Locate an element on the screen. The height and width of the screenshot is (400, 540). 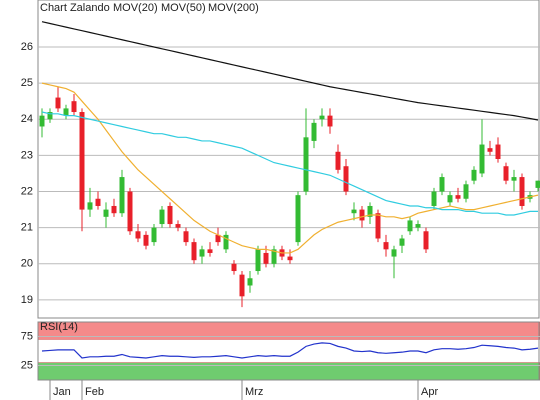
y-tick-label: 24 is located at coordinates (27, 119).